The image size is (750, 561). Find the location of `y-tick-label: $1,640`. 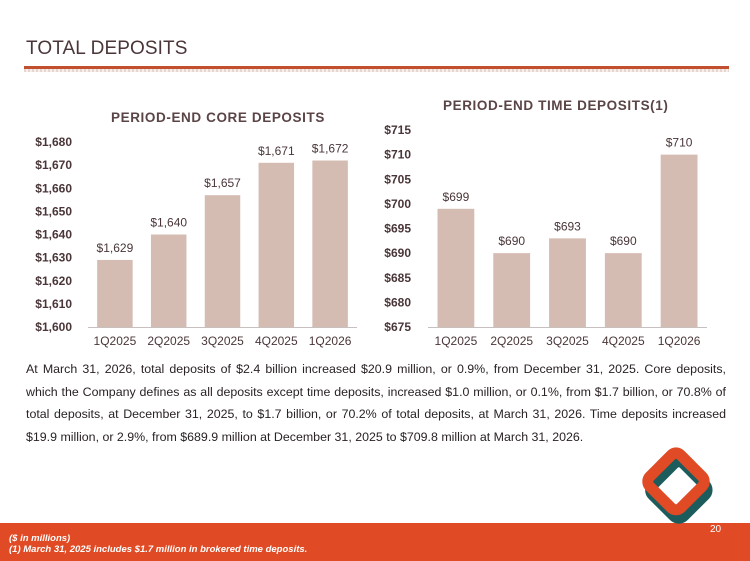

y-tick-label: $1,640 is located at coordinates (53, 235).